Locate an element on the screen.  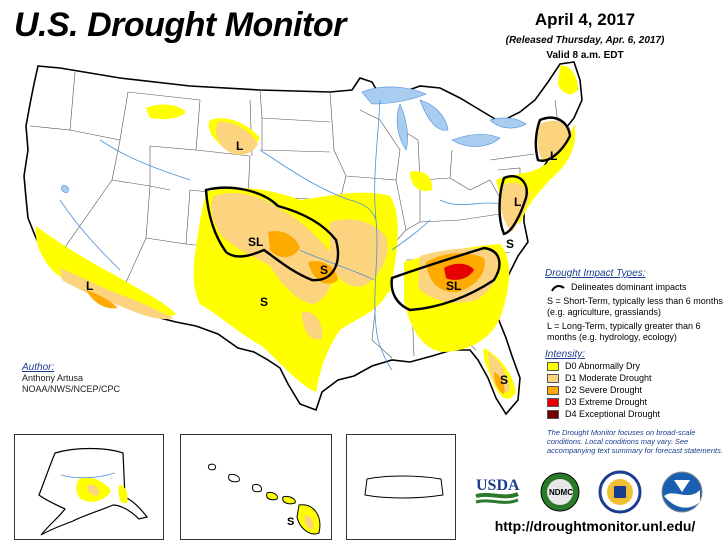
label-montana: L is located at coordinates (239, 146).